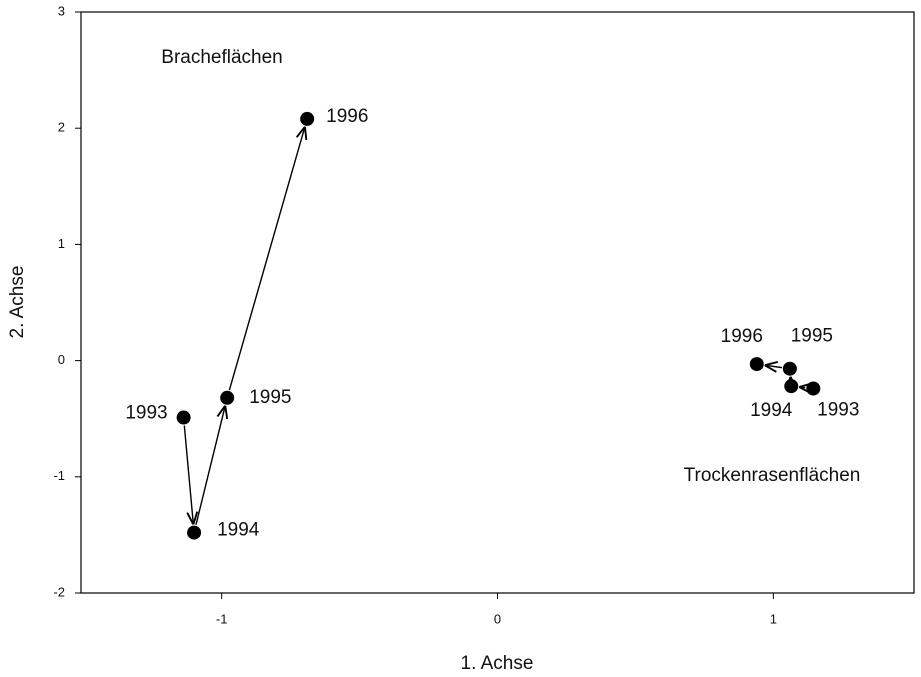 This screenshot has height=677, width=921. What do you see at coordinates (59, 591) in the screenshot?
I see `y-tick-label: -2` at bounding box center [59, 591].